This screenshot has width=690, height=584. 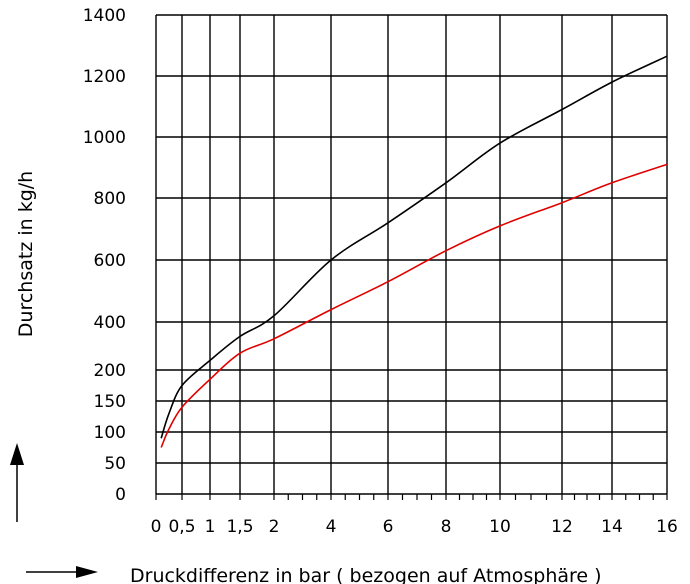 I want to click on y-tick-label-0: 0, so click(x=120, y=495).